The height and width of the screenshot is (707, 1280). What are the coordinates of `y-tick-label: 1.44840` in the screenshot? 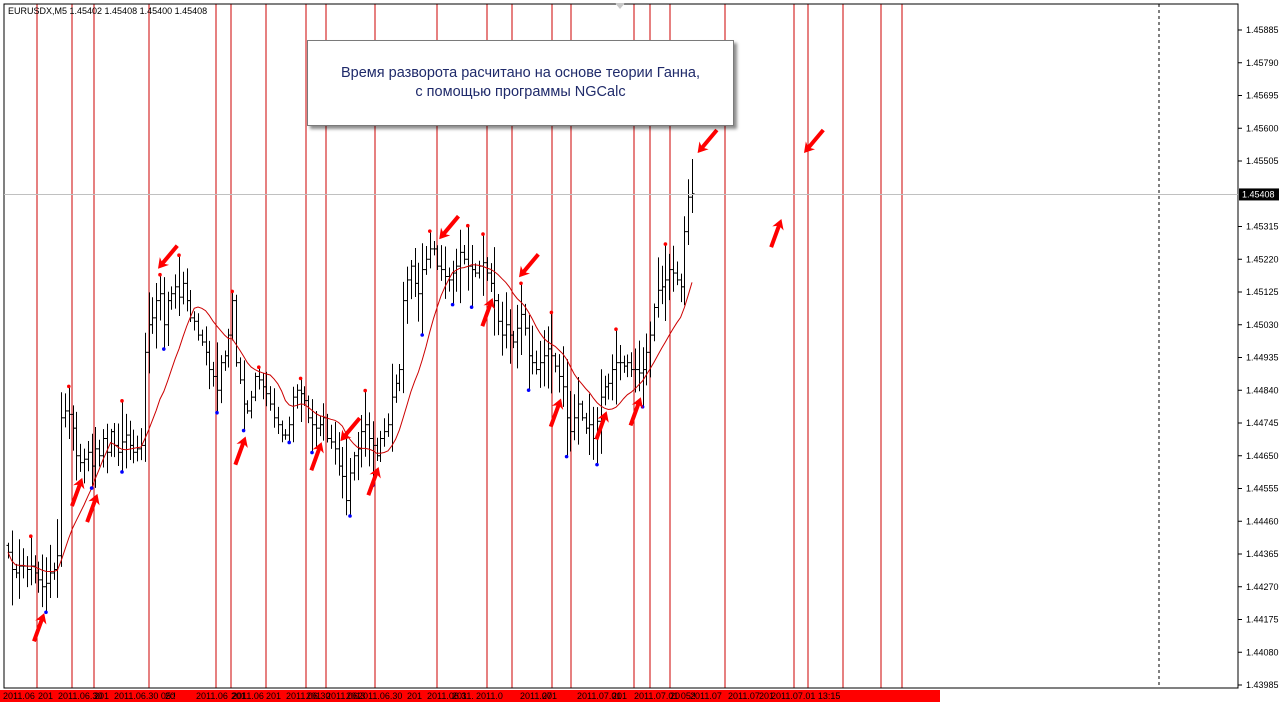 It's located at (1262, 390).